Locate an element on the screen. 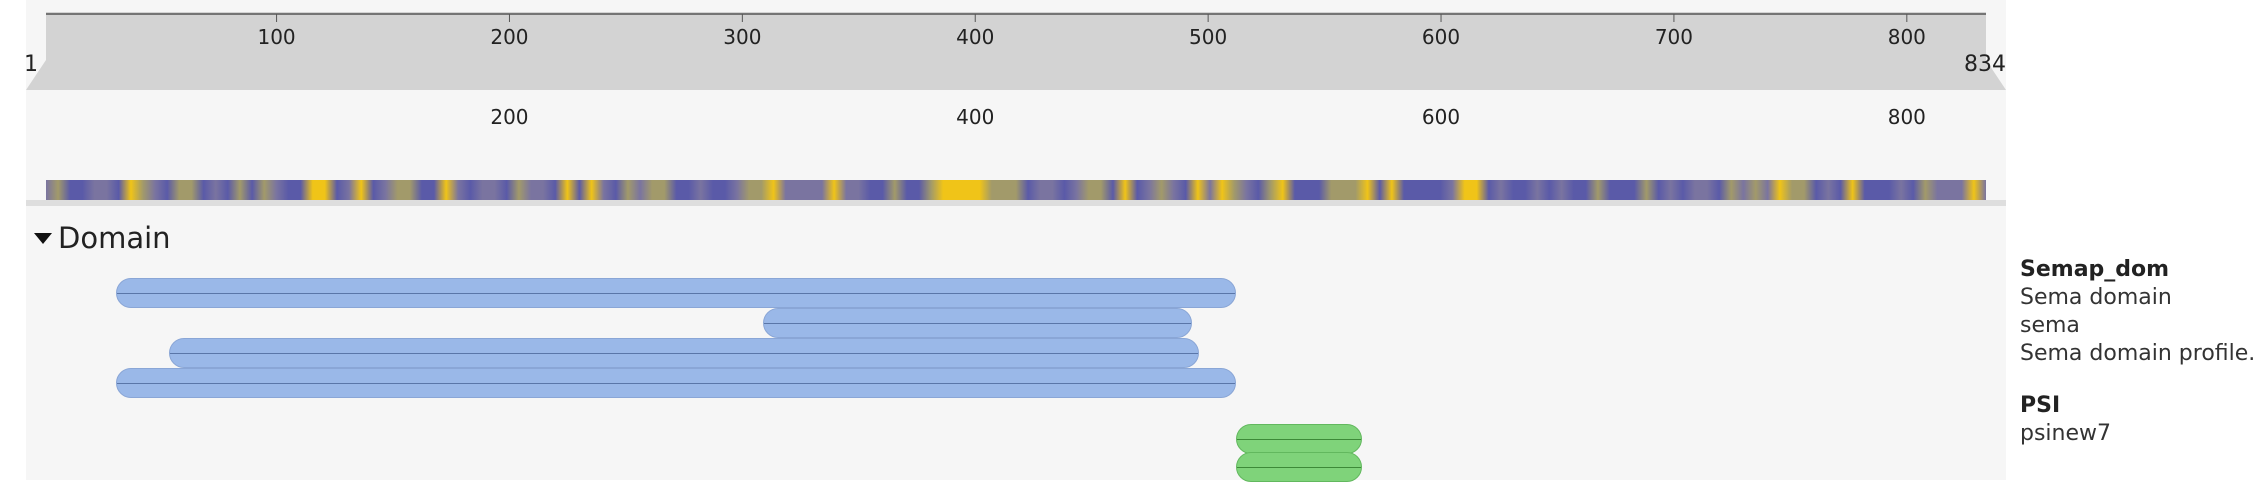  zoom-tick-label: 200 is located at coordinates (509, 117).